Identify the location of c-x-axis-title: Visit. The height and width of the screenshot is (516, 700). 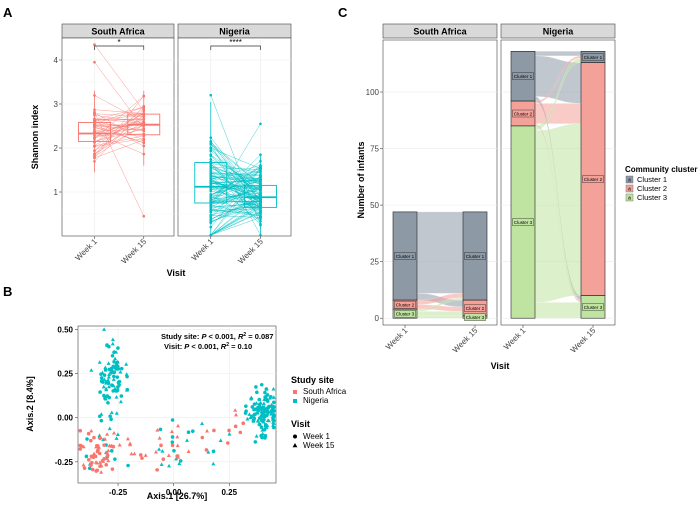
(500, 366).